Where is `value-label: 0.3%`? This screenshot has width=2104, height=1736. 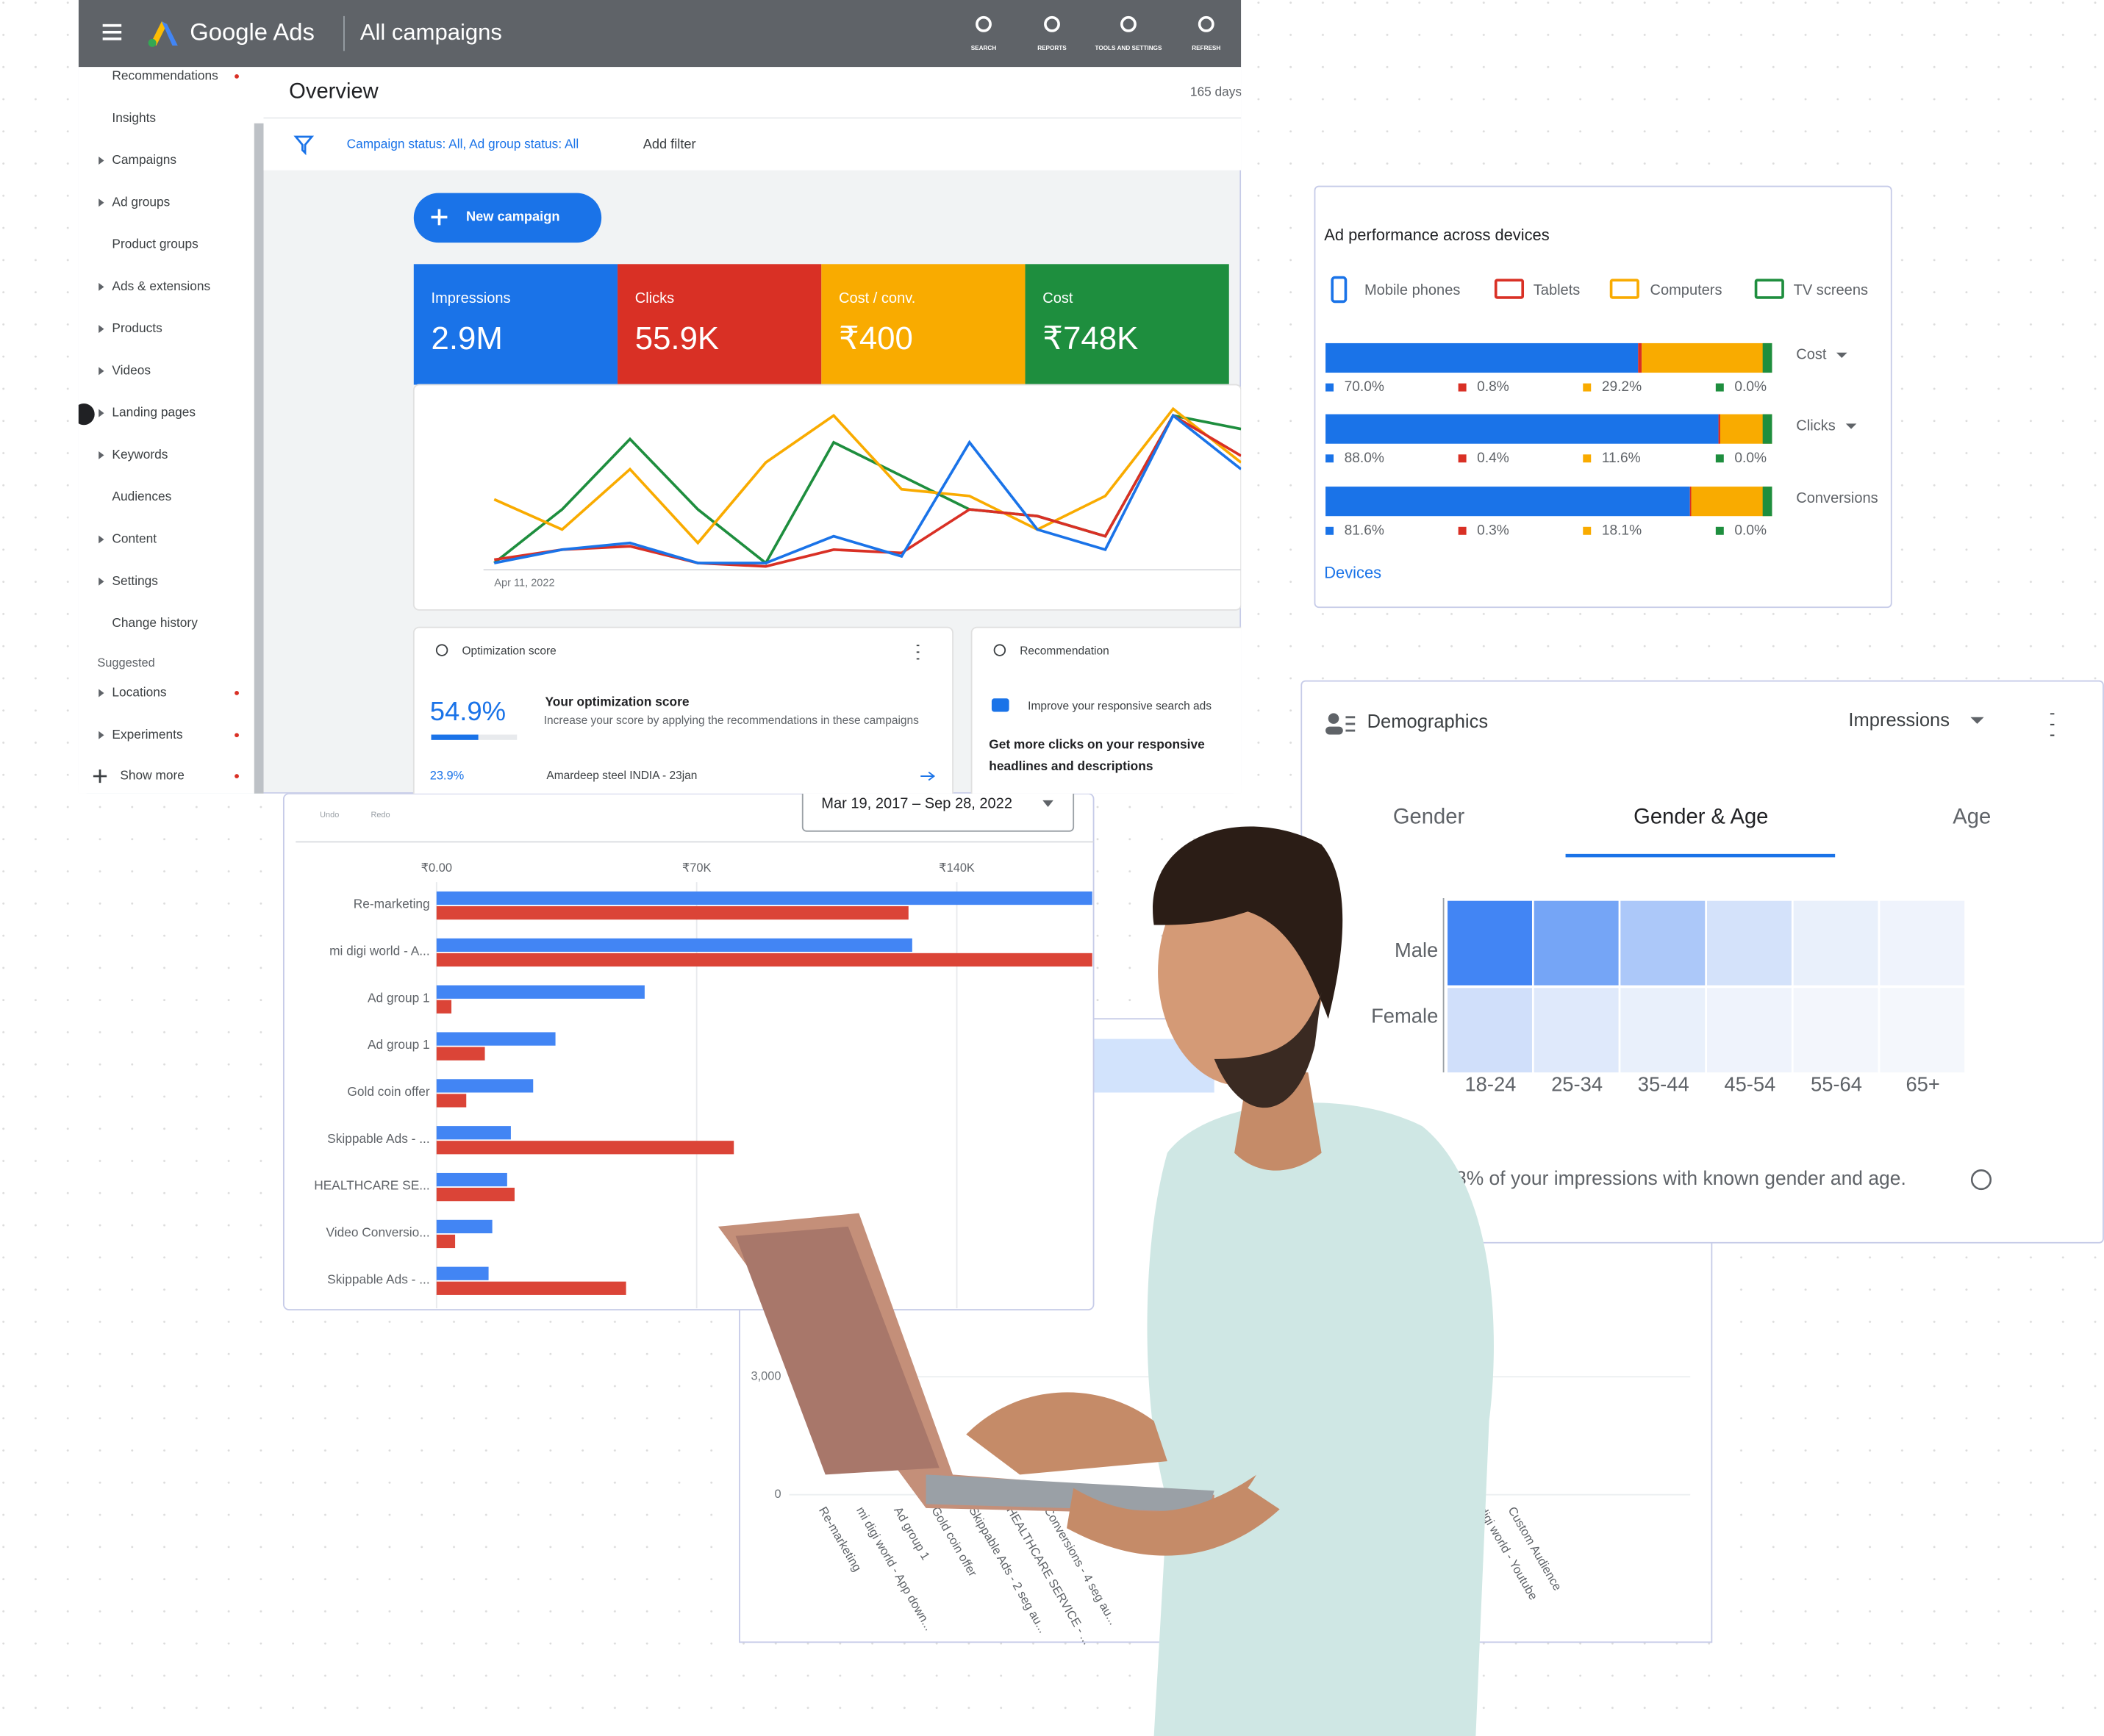
value-label: 0.3% is located at coordinates (1493, 530).